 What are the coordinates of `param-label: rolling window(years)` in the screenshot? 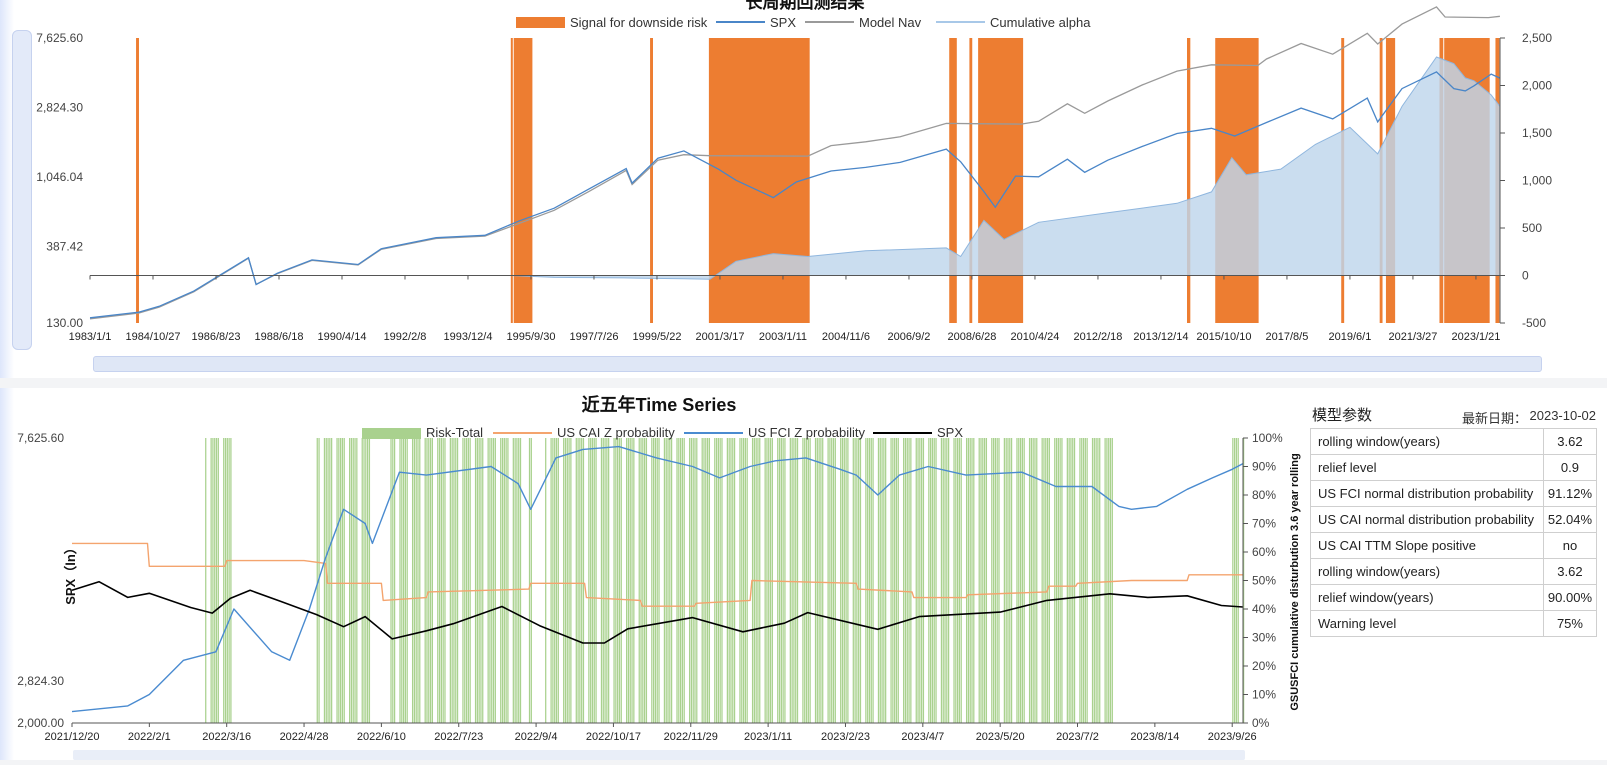 It's located at (1427, 571).